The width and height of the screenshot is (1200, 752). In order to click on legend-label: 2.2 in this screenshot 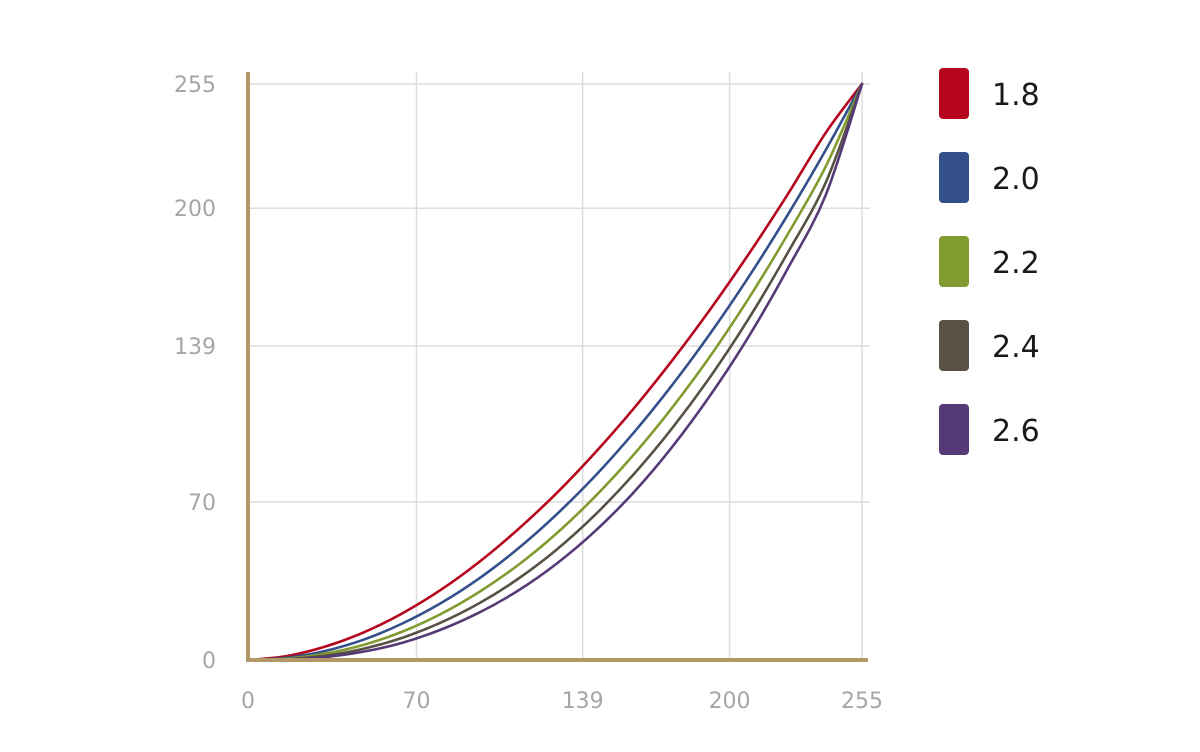, I will do `click(1016, 263)`.